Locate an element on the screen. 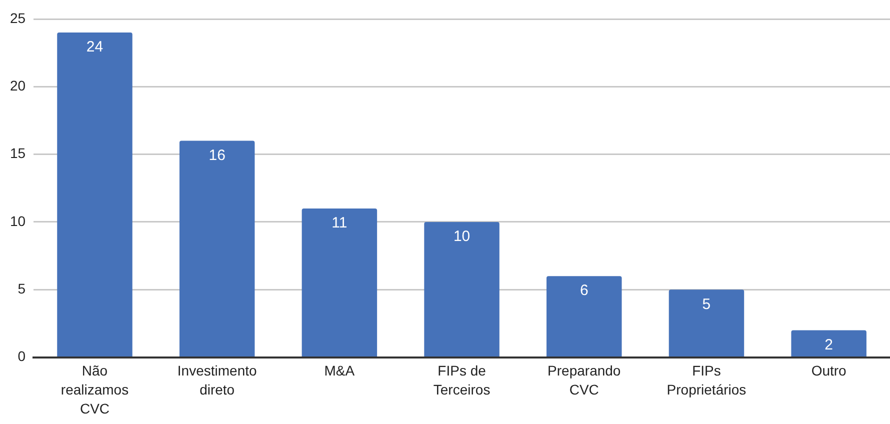  data-label: 11 is located at coordinates (340, 223).